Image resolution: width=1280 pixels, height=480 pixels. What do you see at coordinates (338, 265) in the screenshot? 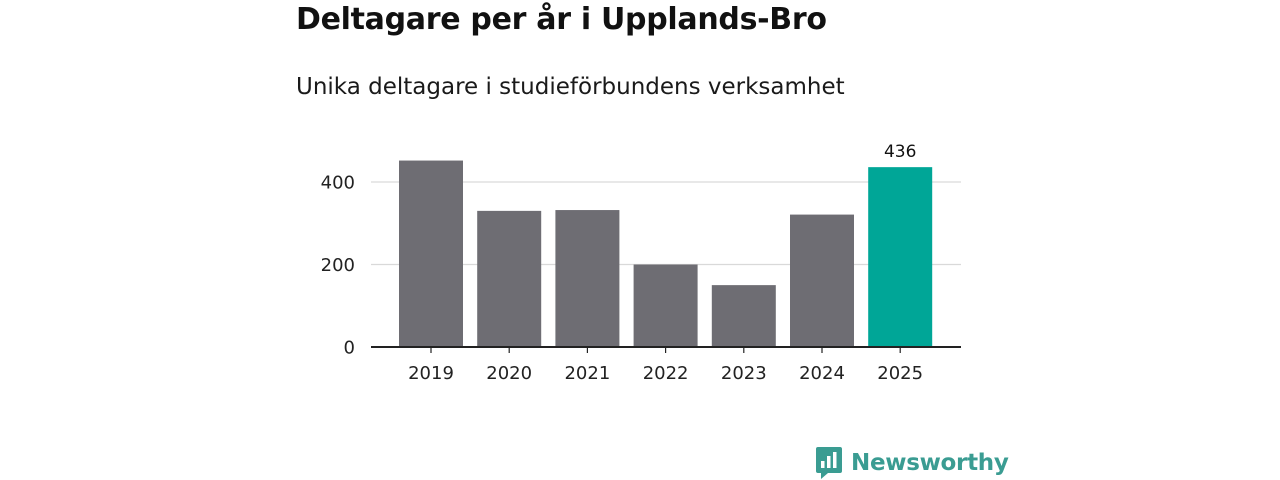
I see `y-tick-label: 200` at bounding box center [338, 265].